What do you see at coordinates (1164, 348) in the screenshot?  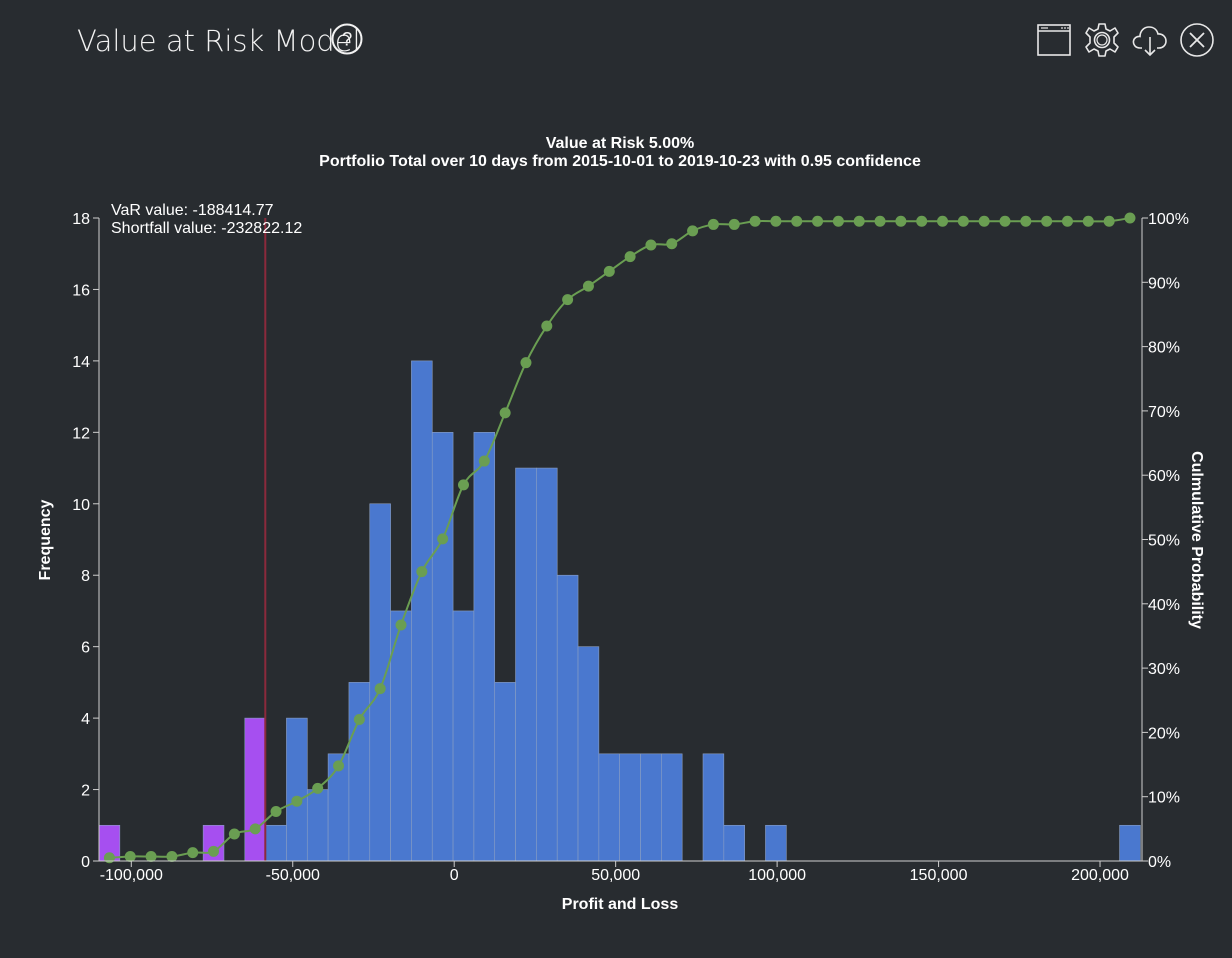 I see `y2-tick-label: 80%` at bounding box center [1164, 348].